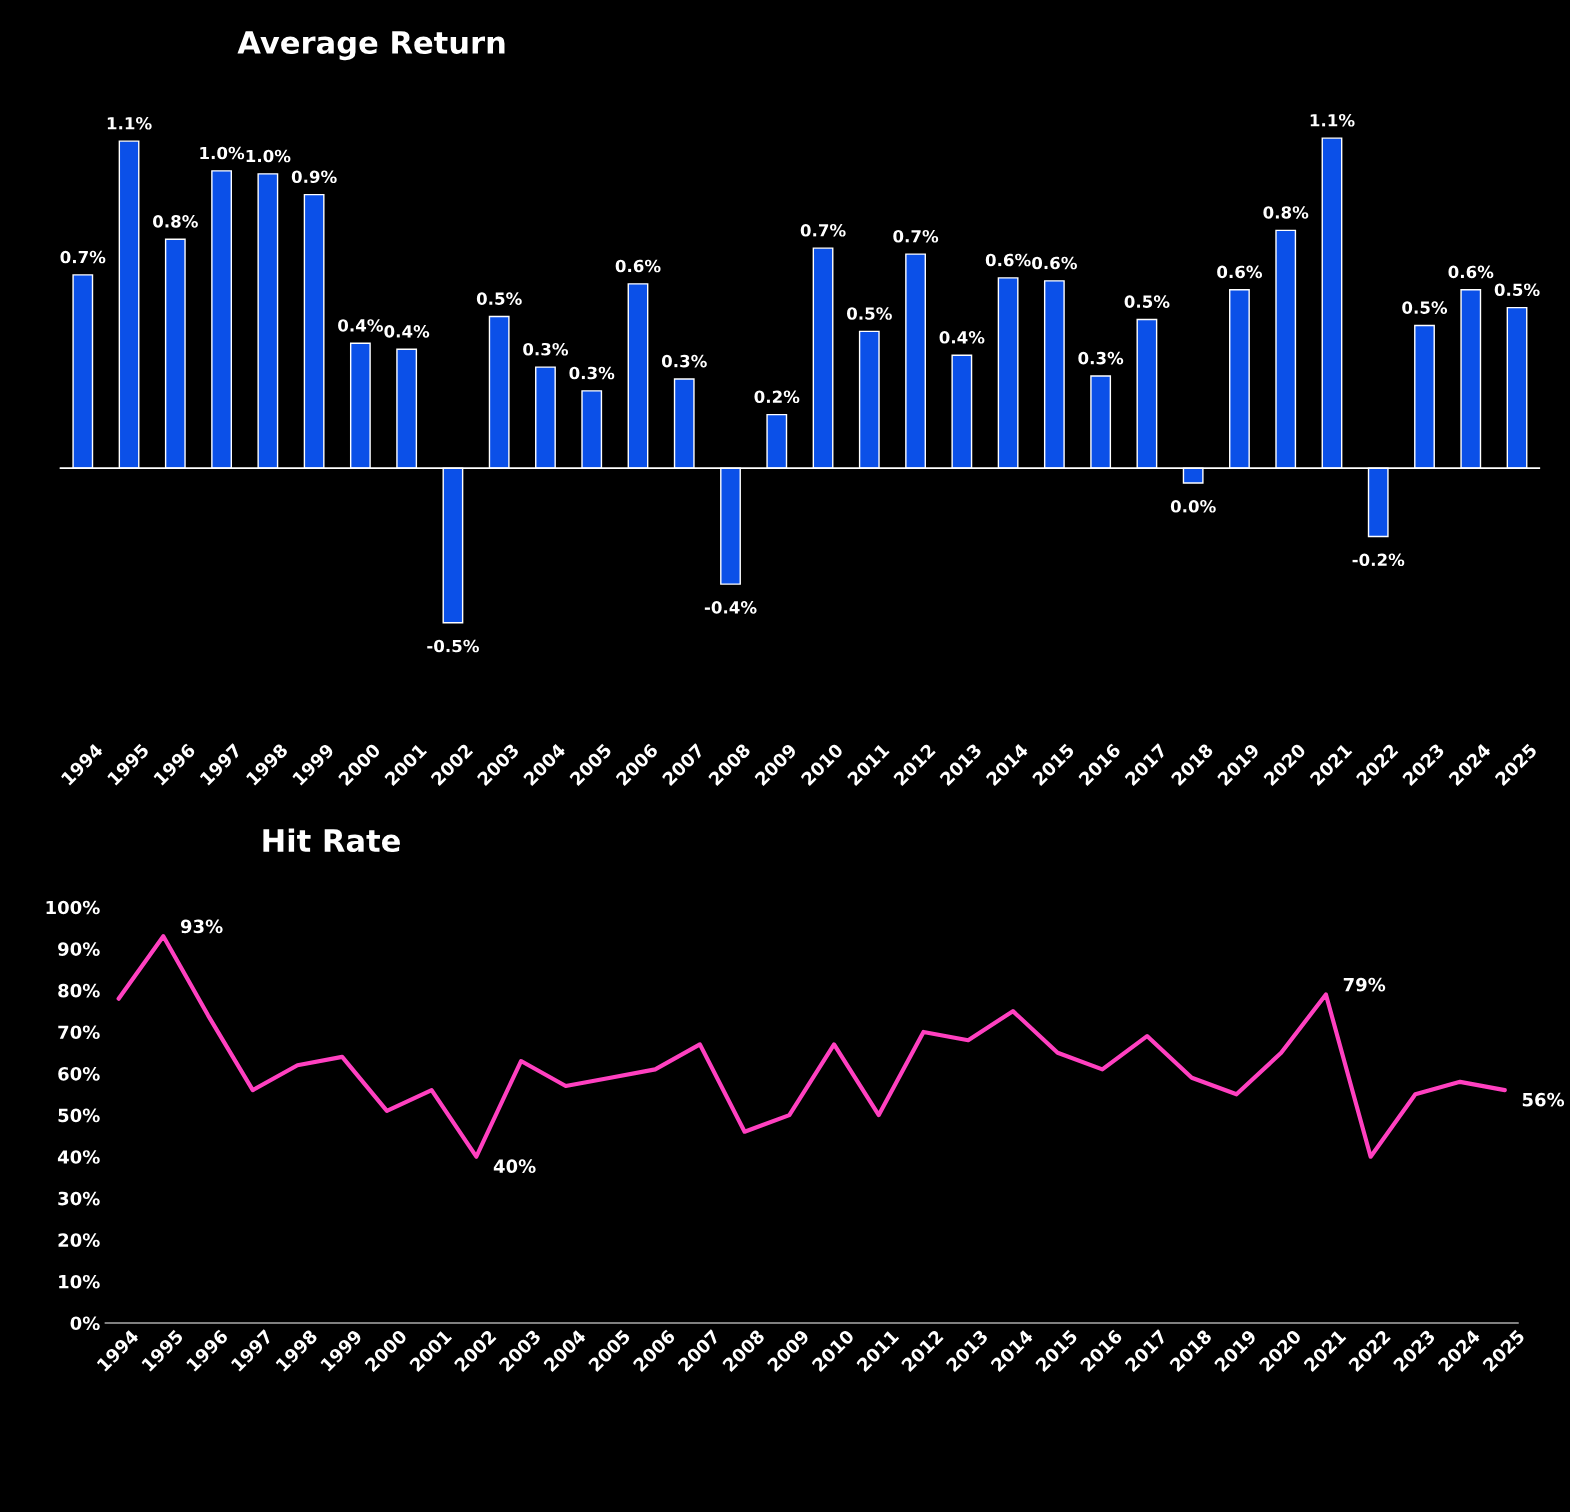 This screenshot has width=1570, height=1512. Describe the element at coordinates (85, 1323) in the screenshot. I see `y-tick-label: 0%` at that location.